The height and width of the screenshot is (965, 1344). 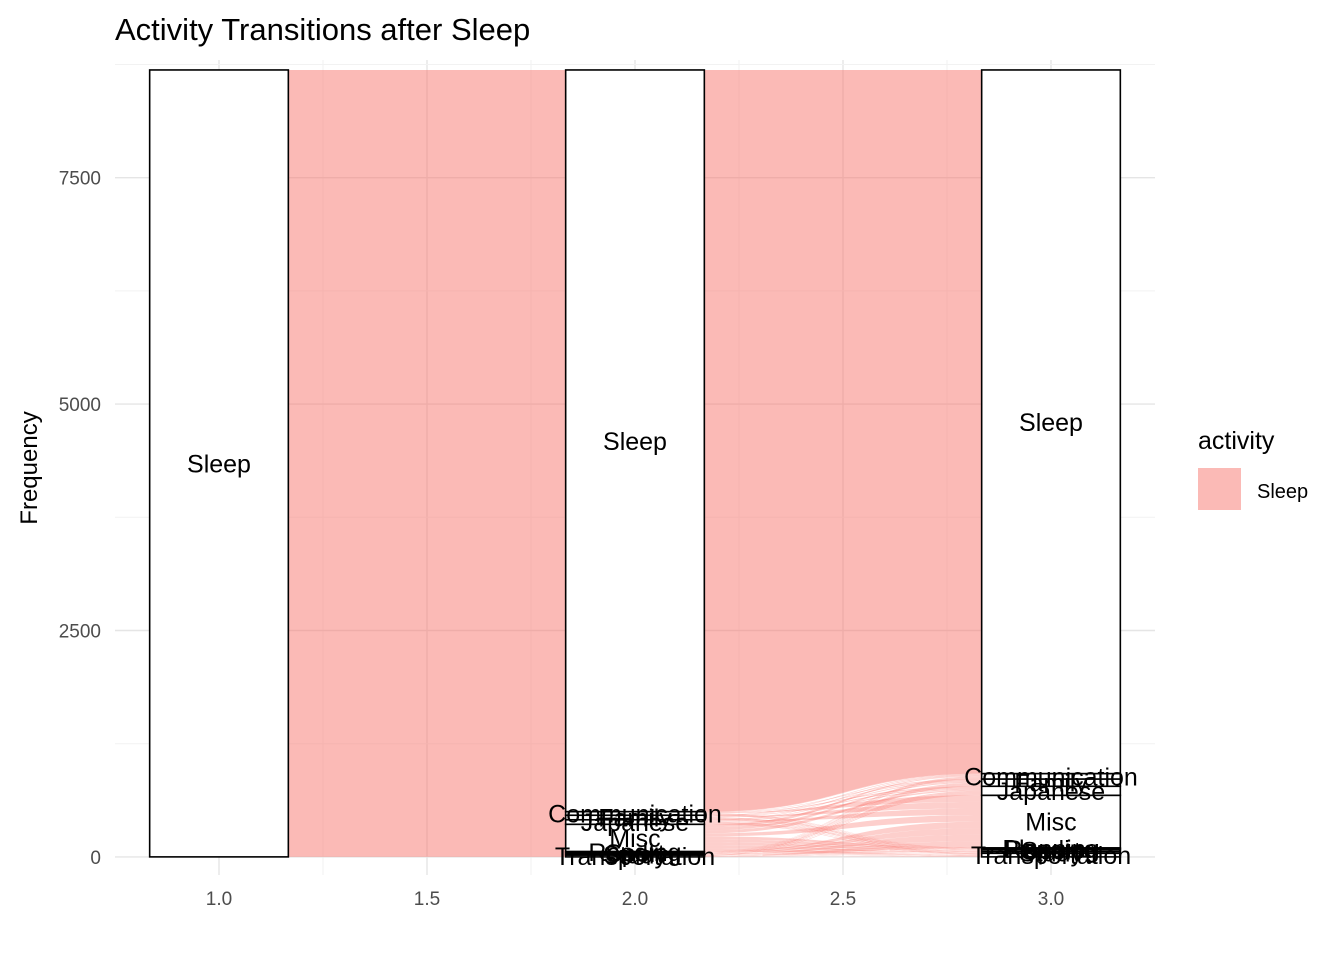 What do you see at coordinates (1051, 899) in the screenshot?
I see `x-tick-label: 3.0` at bounding box center [1051, 899].